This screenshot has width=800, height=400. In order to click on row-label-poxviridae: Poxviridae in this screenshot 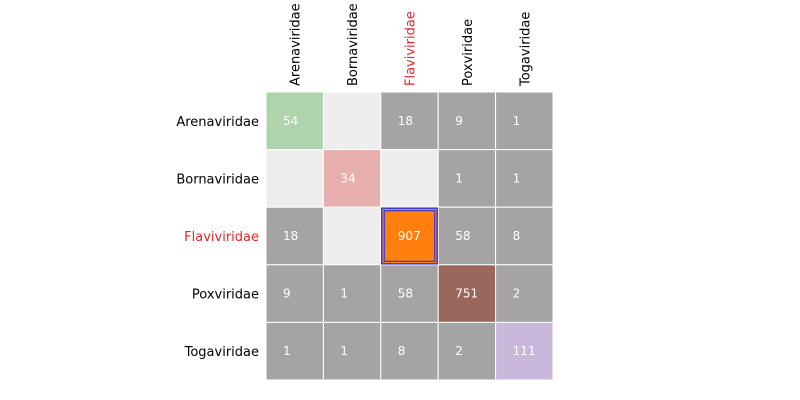, I will do `click(225, 295)`.